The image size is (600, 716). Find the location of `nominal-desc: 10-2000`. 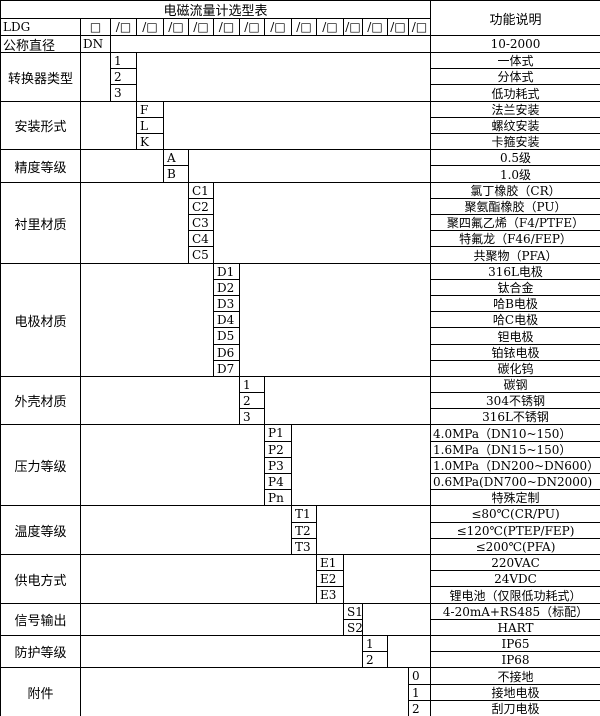

nominal-desc: 10-2000 is located at coordinates (515, 44).